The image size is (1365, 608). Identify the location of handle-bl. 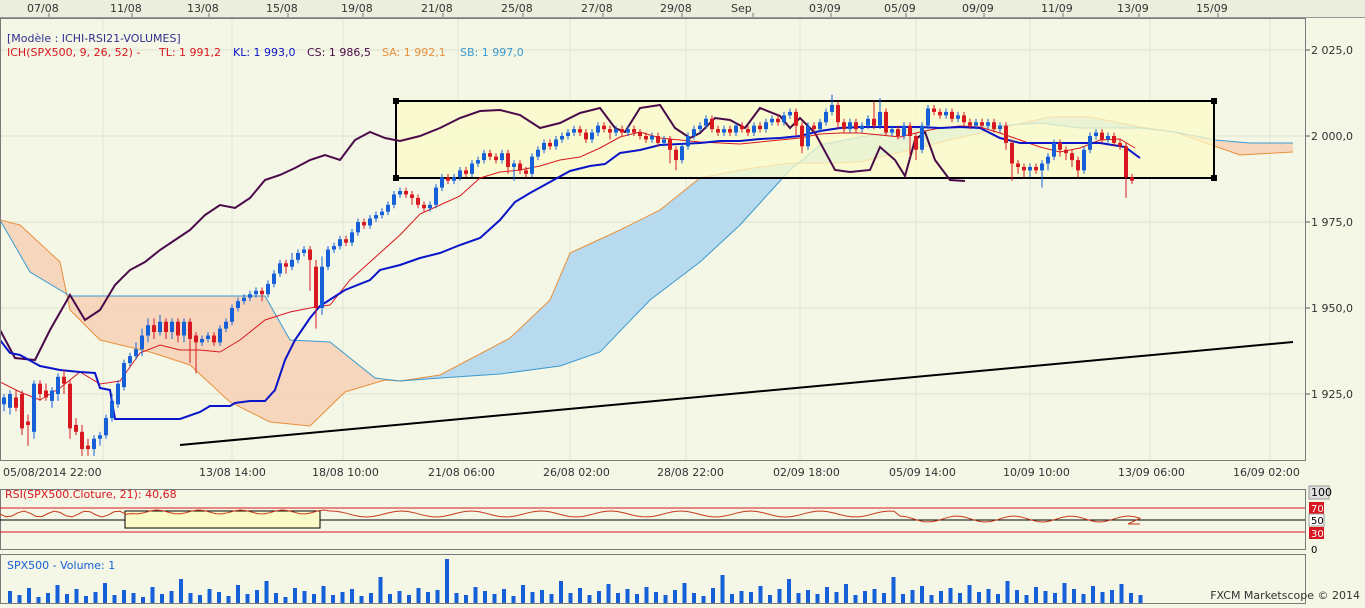
(396, 178).